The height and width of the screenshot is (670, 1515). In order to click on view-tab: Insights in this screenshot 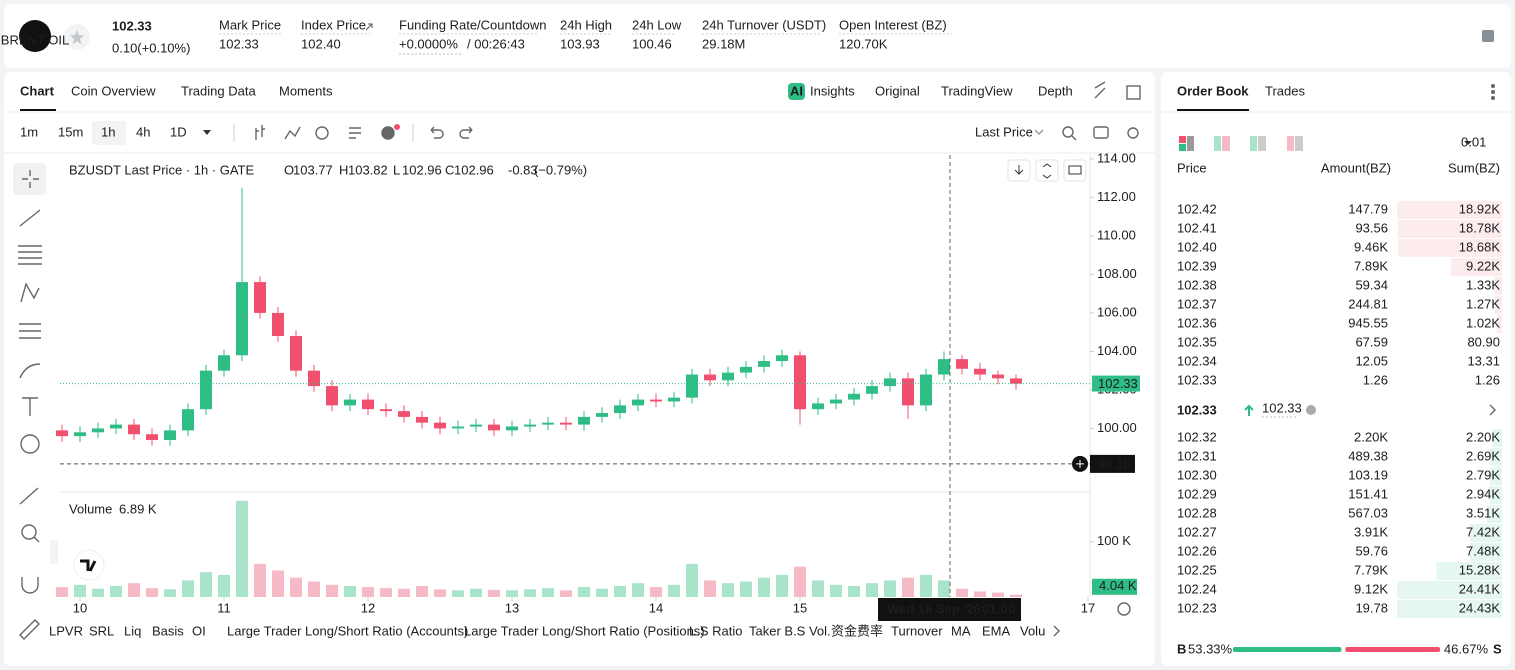, I will do `click(832, 90)`.